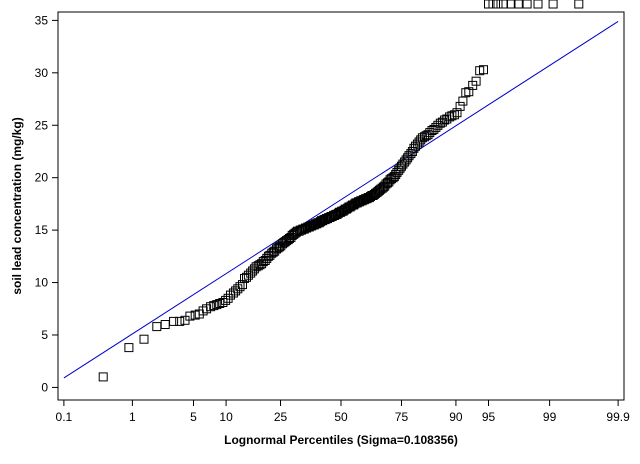 Image resolution: width=640 pixels, height=464 pixels. Describe the element at coordinates (44, 335) in the screenshot. I see `y-tick-label: 5` at that location.